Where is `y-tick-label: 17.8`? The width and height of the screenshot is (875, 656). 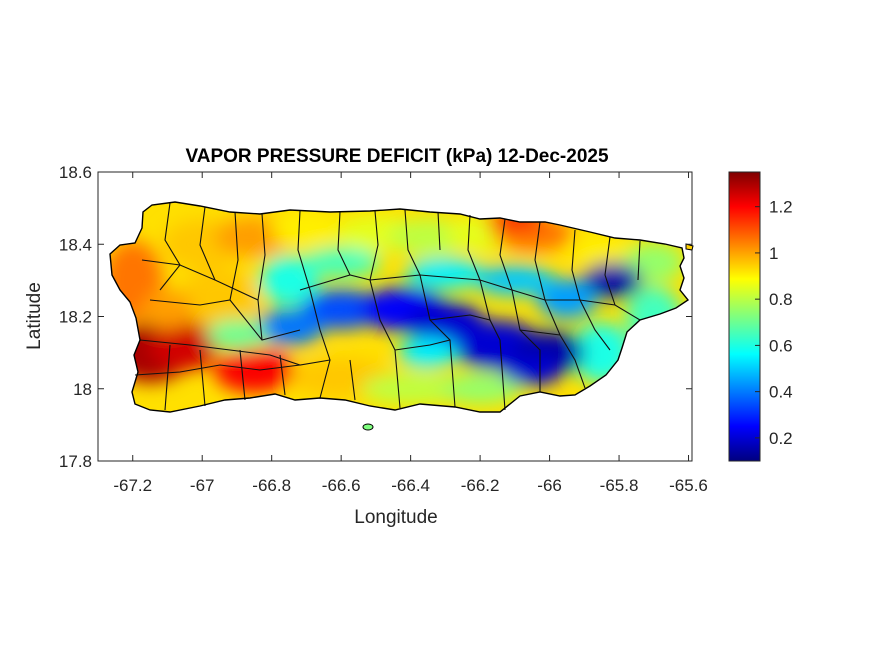 y-tick-label: 17.8 is located at coordinates (75, 461).